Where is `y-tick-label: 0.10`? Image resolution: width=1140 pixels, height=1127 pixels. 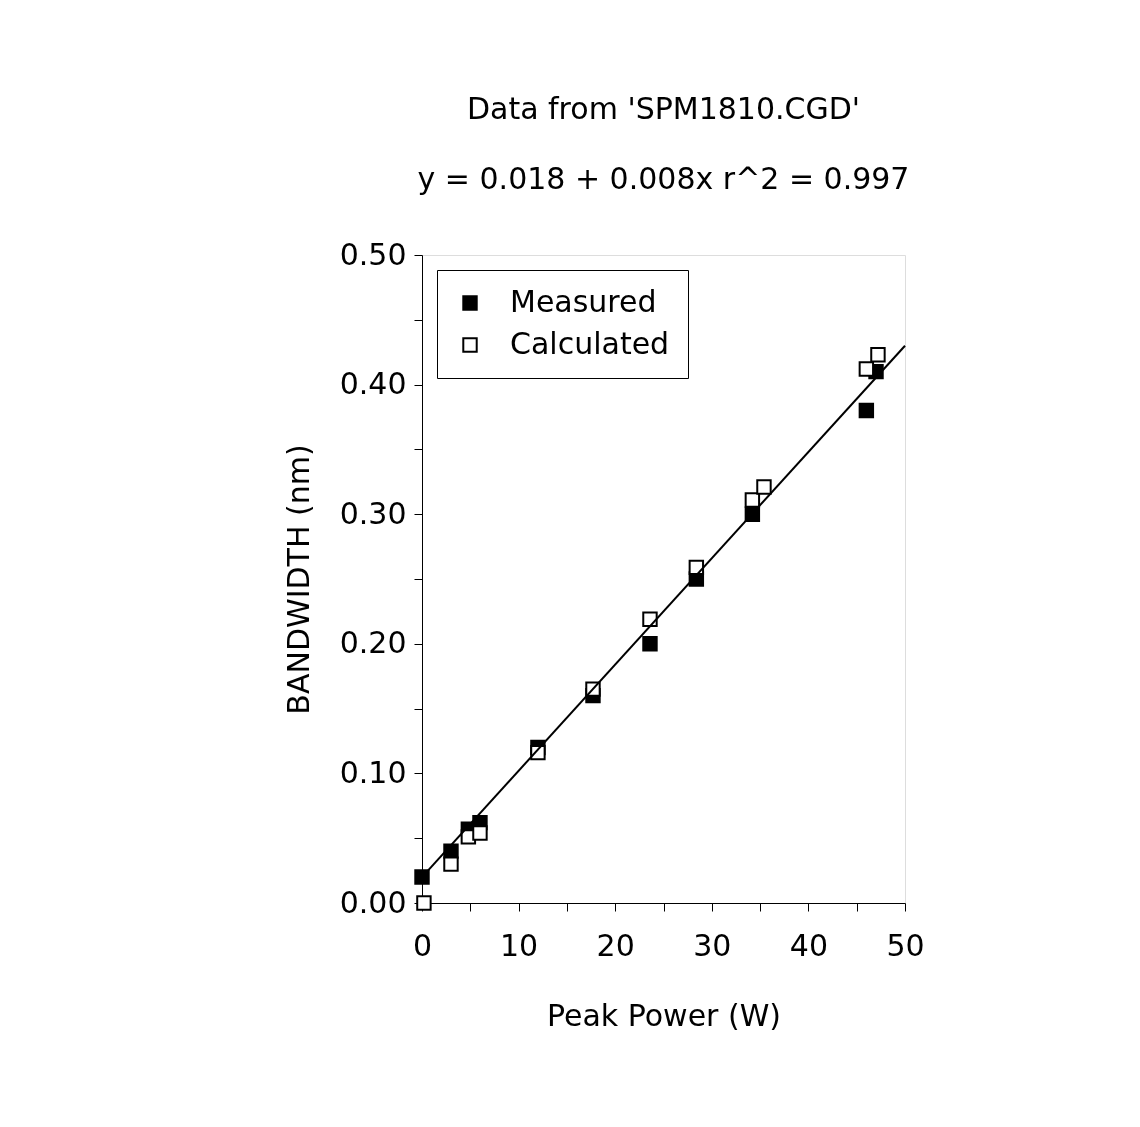 y-tick-label: 0.10 is located at coordinates (373, 772).